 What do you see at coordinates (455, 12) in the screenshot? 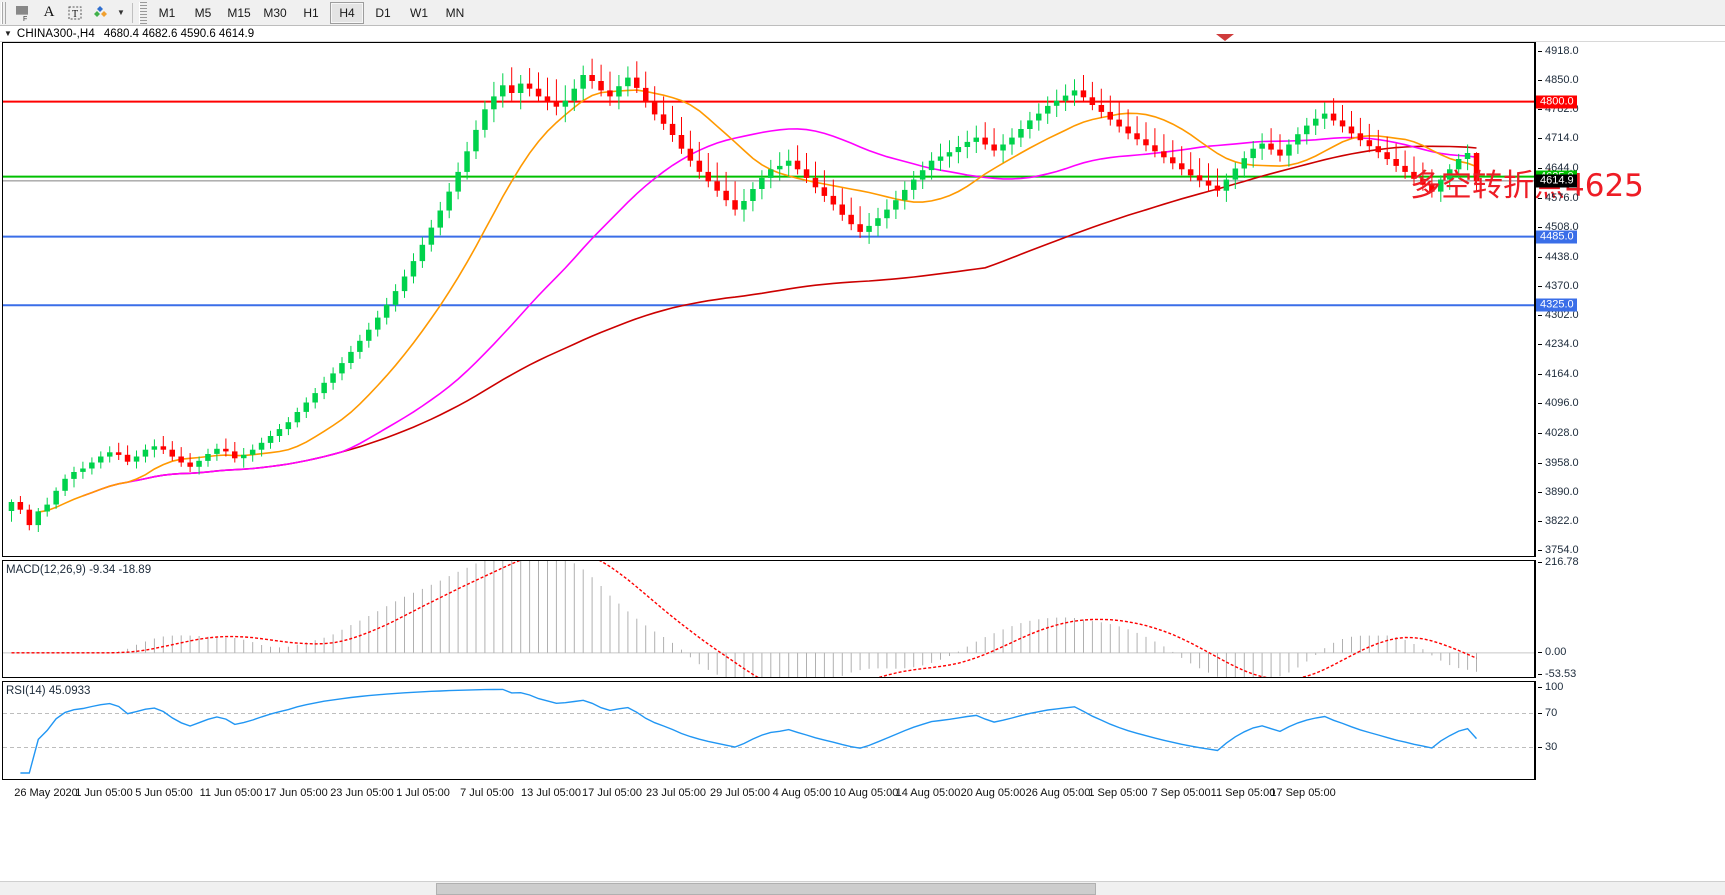
I see `timeframe-button-mn: MN` at bounding box center [455, 12].